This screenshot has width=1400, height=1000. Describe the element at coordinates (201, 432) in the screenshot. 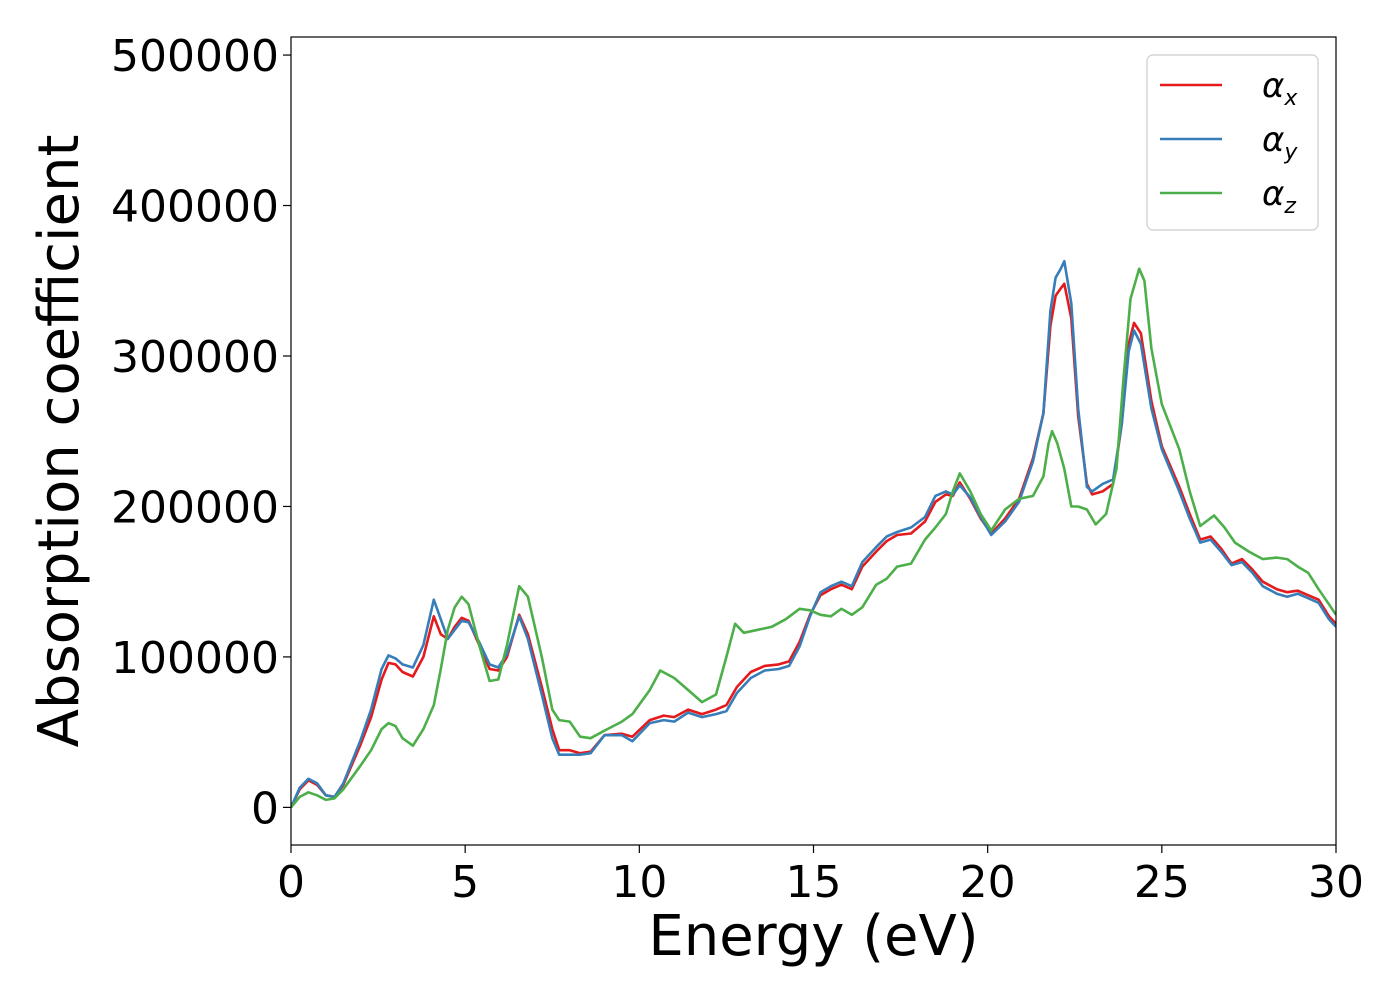

I see `y-axis: 0 100000 200000 300000 400000 500000` at that location.